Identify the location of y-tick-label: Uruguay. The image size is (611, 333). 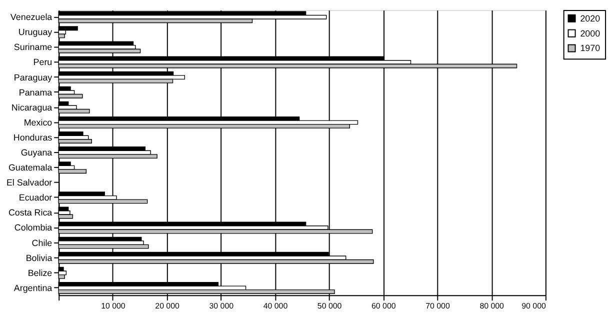
(35, 32).